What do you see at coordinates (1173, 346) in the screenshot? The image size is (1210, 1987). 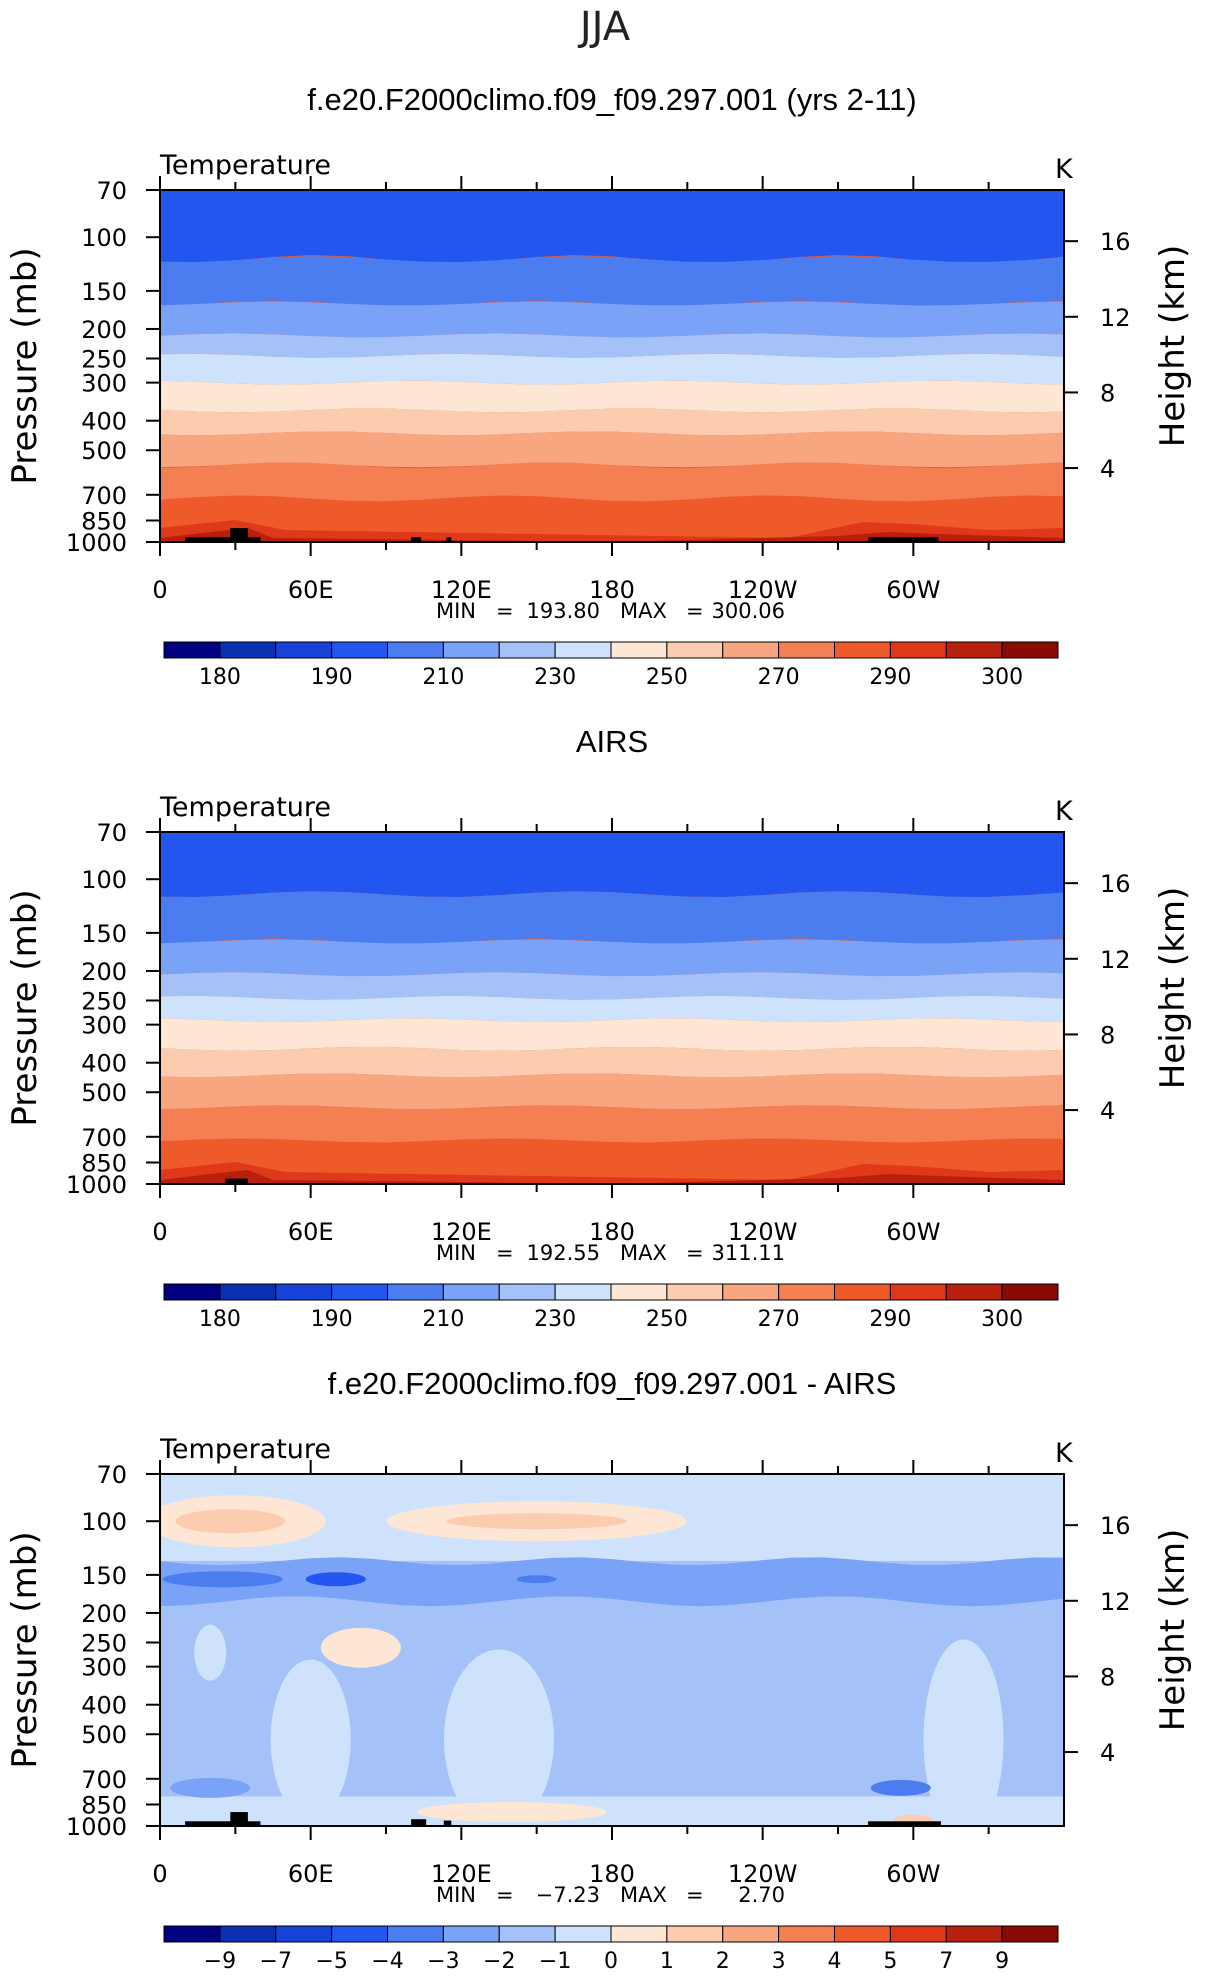 I see `y-right-axis-title: Height (km)` at bounding box center [1173, 346].